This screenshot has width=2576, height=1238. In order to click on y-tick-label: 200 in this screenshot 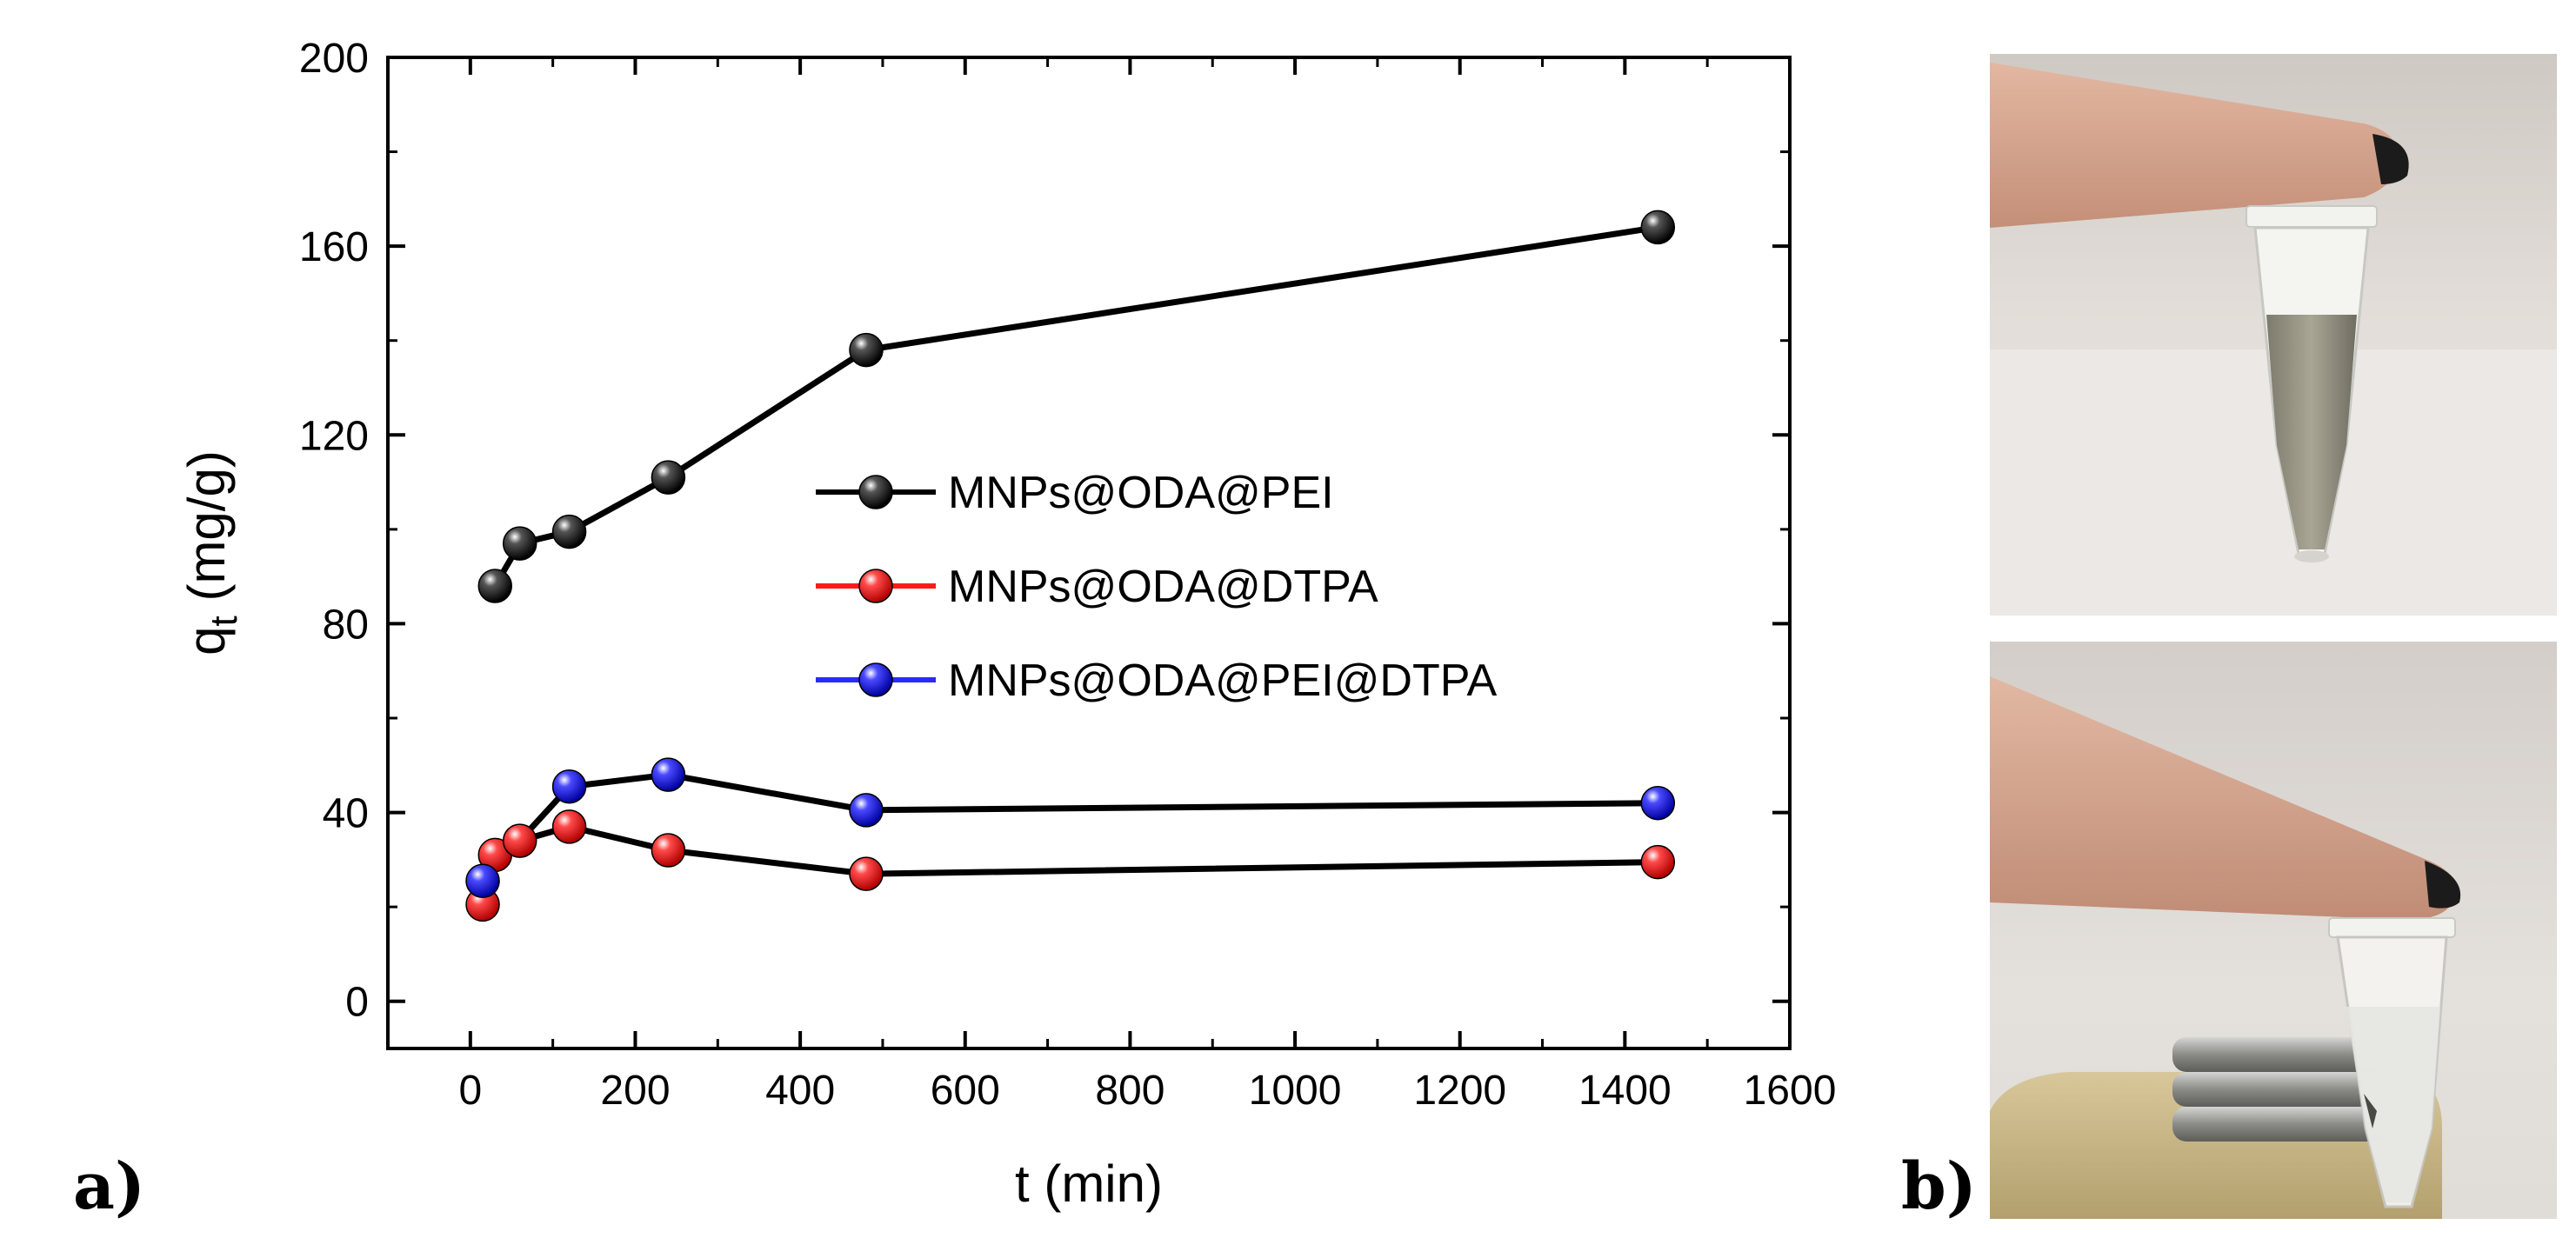, I will do `click(334, 59)`.